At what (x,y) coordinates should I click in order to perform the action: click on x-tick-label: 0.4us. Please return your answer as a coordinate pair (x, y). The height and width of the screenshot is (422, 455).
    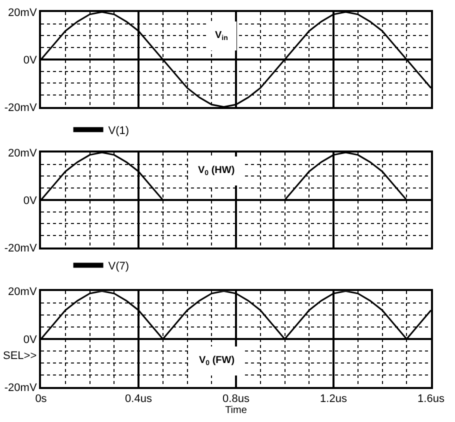
    Looking at the image, I should click on (138, 399).